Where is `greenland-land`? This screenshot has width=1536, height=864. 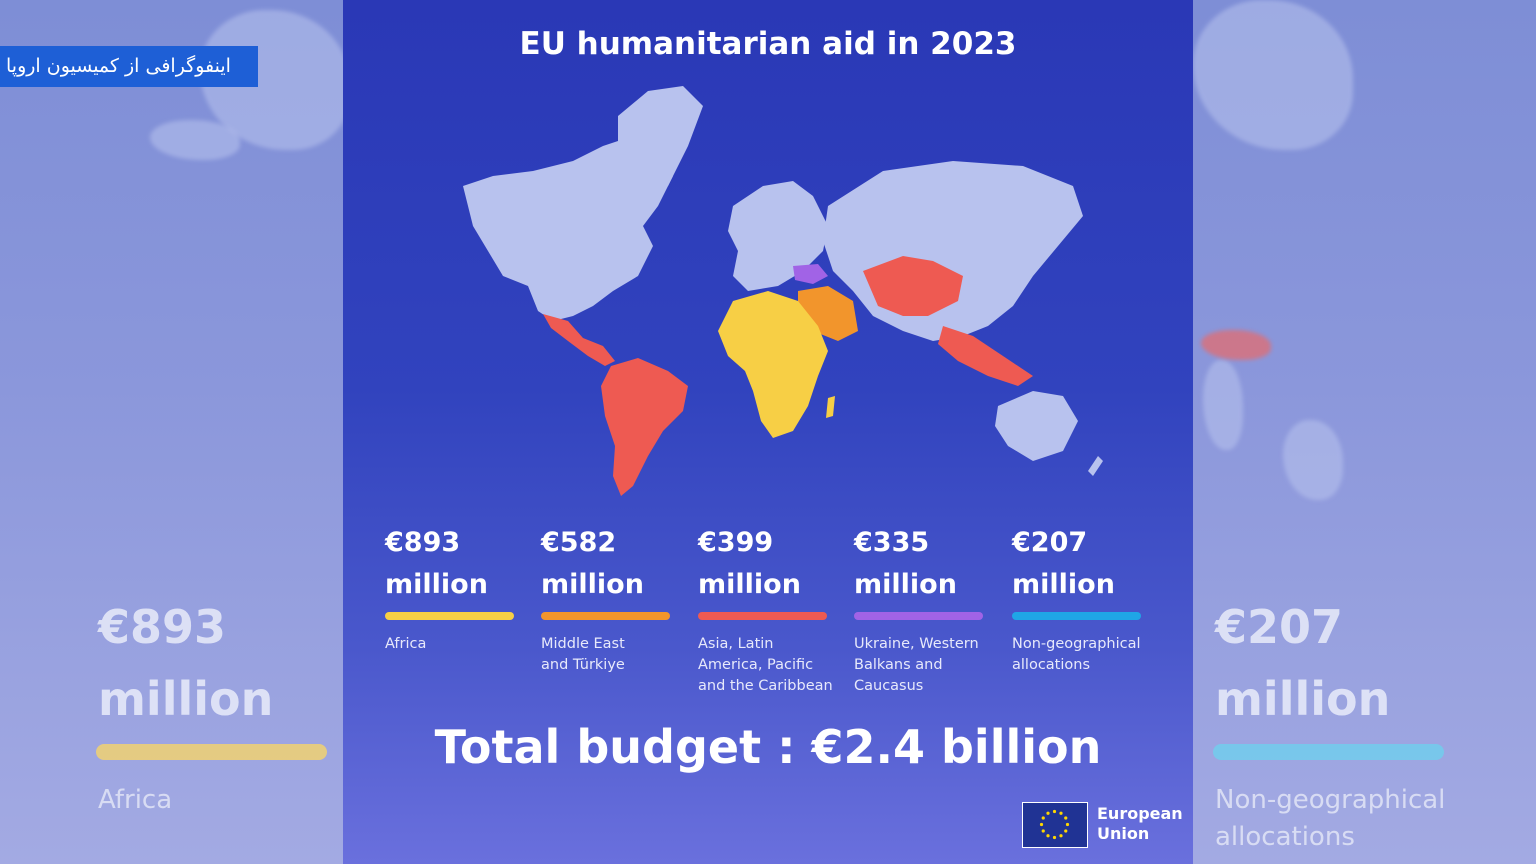
greenland-land is located at coordinates (660, 141).